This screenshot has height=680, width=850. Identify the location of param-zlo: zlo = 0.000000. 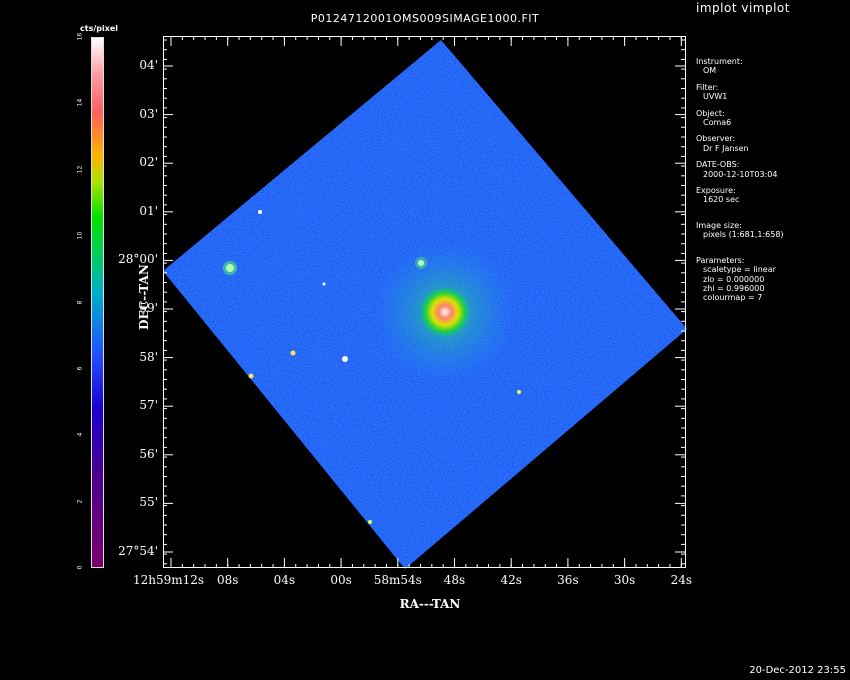
(734, 279).